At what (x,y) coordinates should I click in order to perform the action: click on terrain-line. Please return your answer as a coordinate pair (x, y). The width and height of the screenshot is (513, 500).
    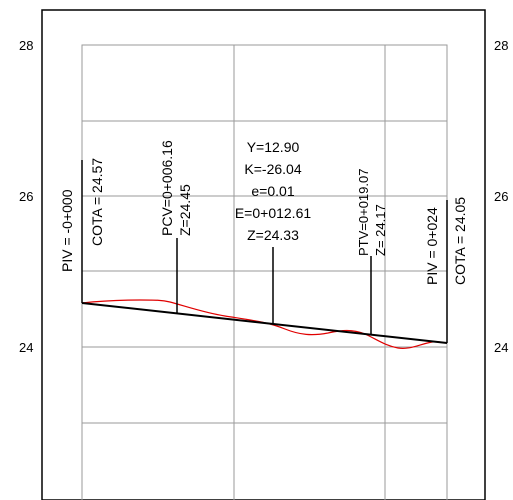
    Looking at the image, I should click on (264, 324).